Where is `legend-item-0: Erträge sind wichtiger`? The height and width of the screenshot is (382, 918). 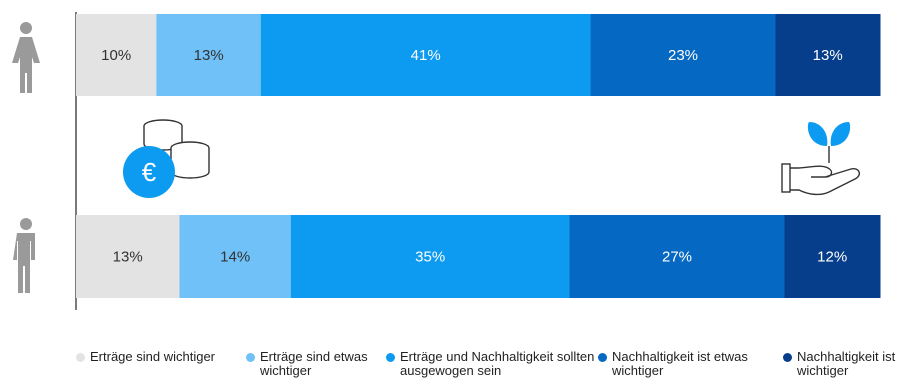
legend-item-0: Erträge sind wichtiger is located at coordinates (161, 364).